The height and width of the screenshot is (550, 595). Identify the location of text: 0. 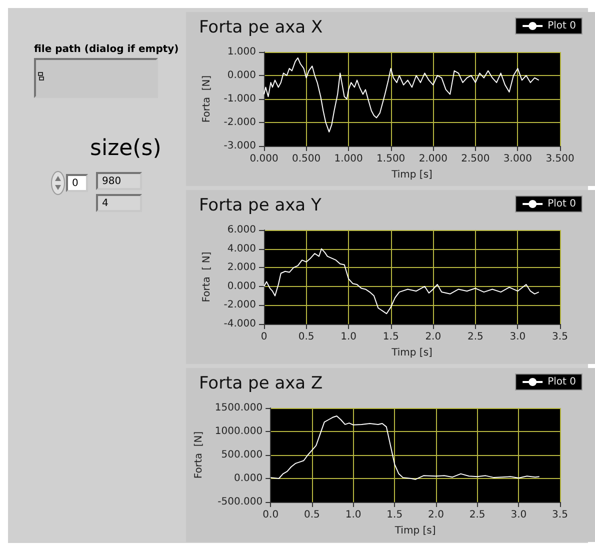
(77, 183).